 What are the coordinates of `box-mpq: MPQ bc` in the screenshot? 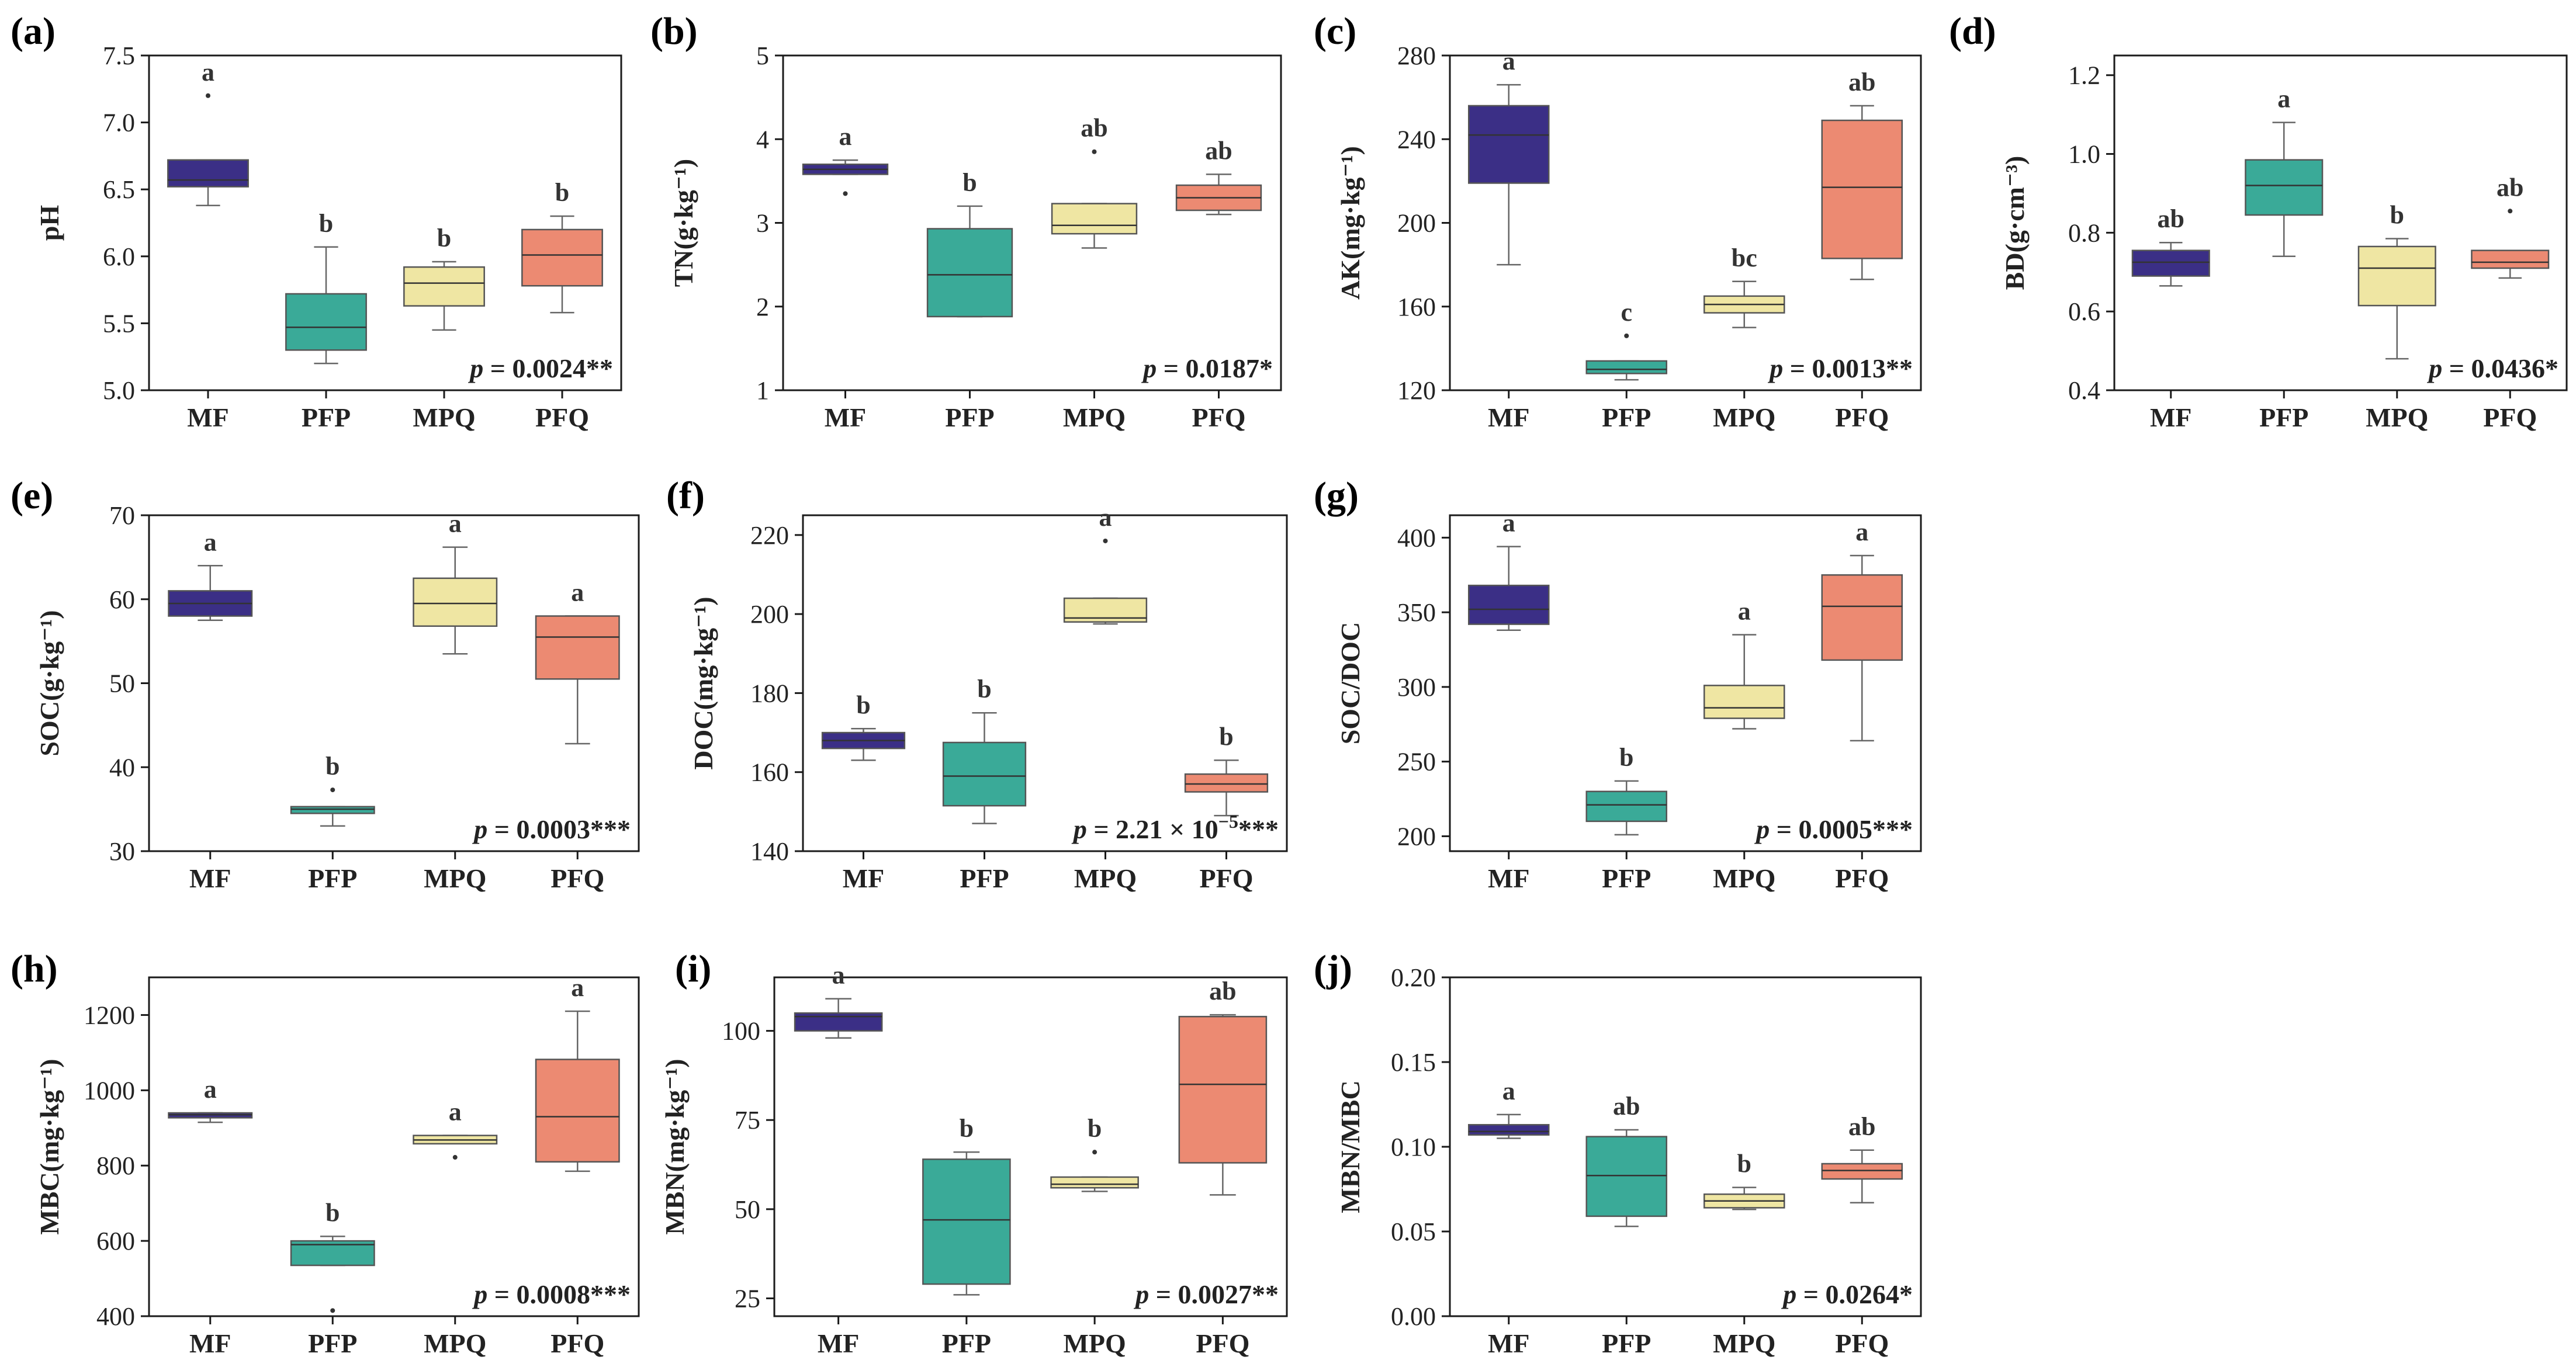 It's located at (1744, 338).